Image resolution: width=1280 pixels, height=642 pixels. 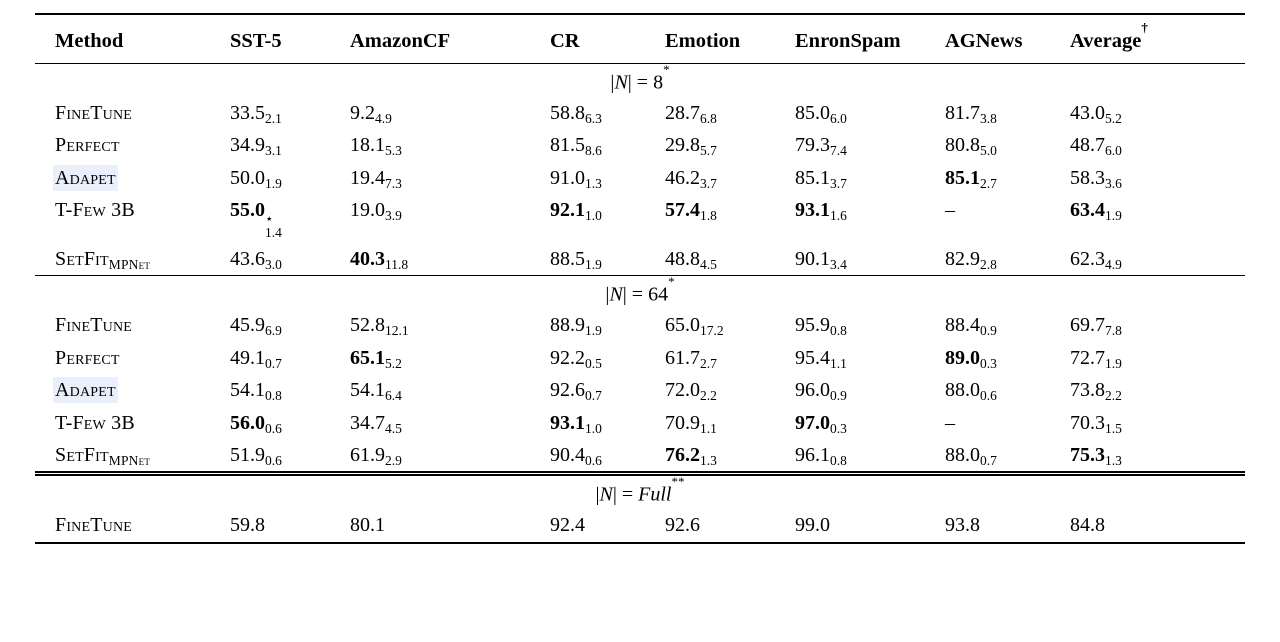 What do you see at coordinates (821, 391) in the screenshot?
I see `metric-cell: 96.00.9` at bounding box center [821, 391].